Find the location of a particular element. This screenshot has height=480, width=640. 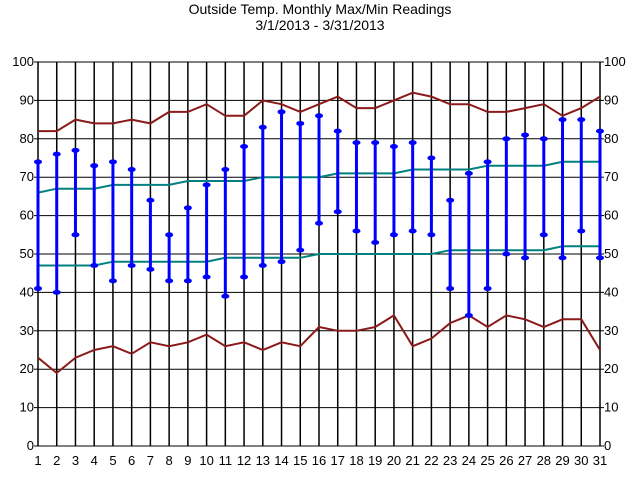

x-tick-label: 3 is located at coordinates (75, 460).